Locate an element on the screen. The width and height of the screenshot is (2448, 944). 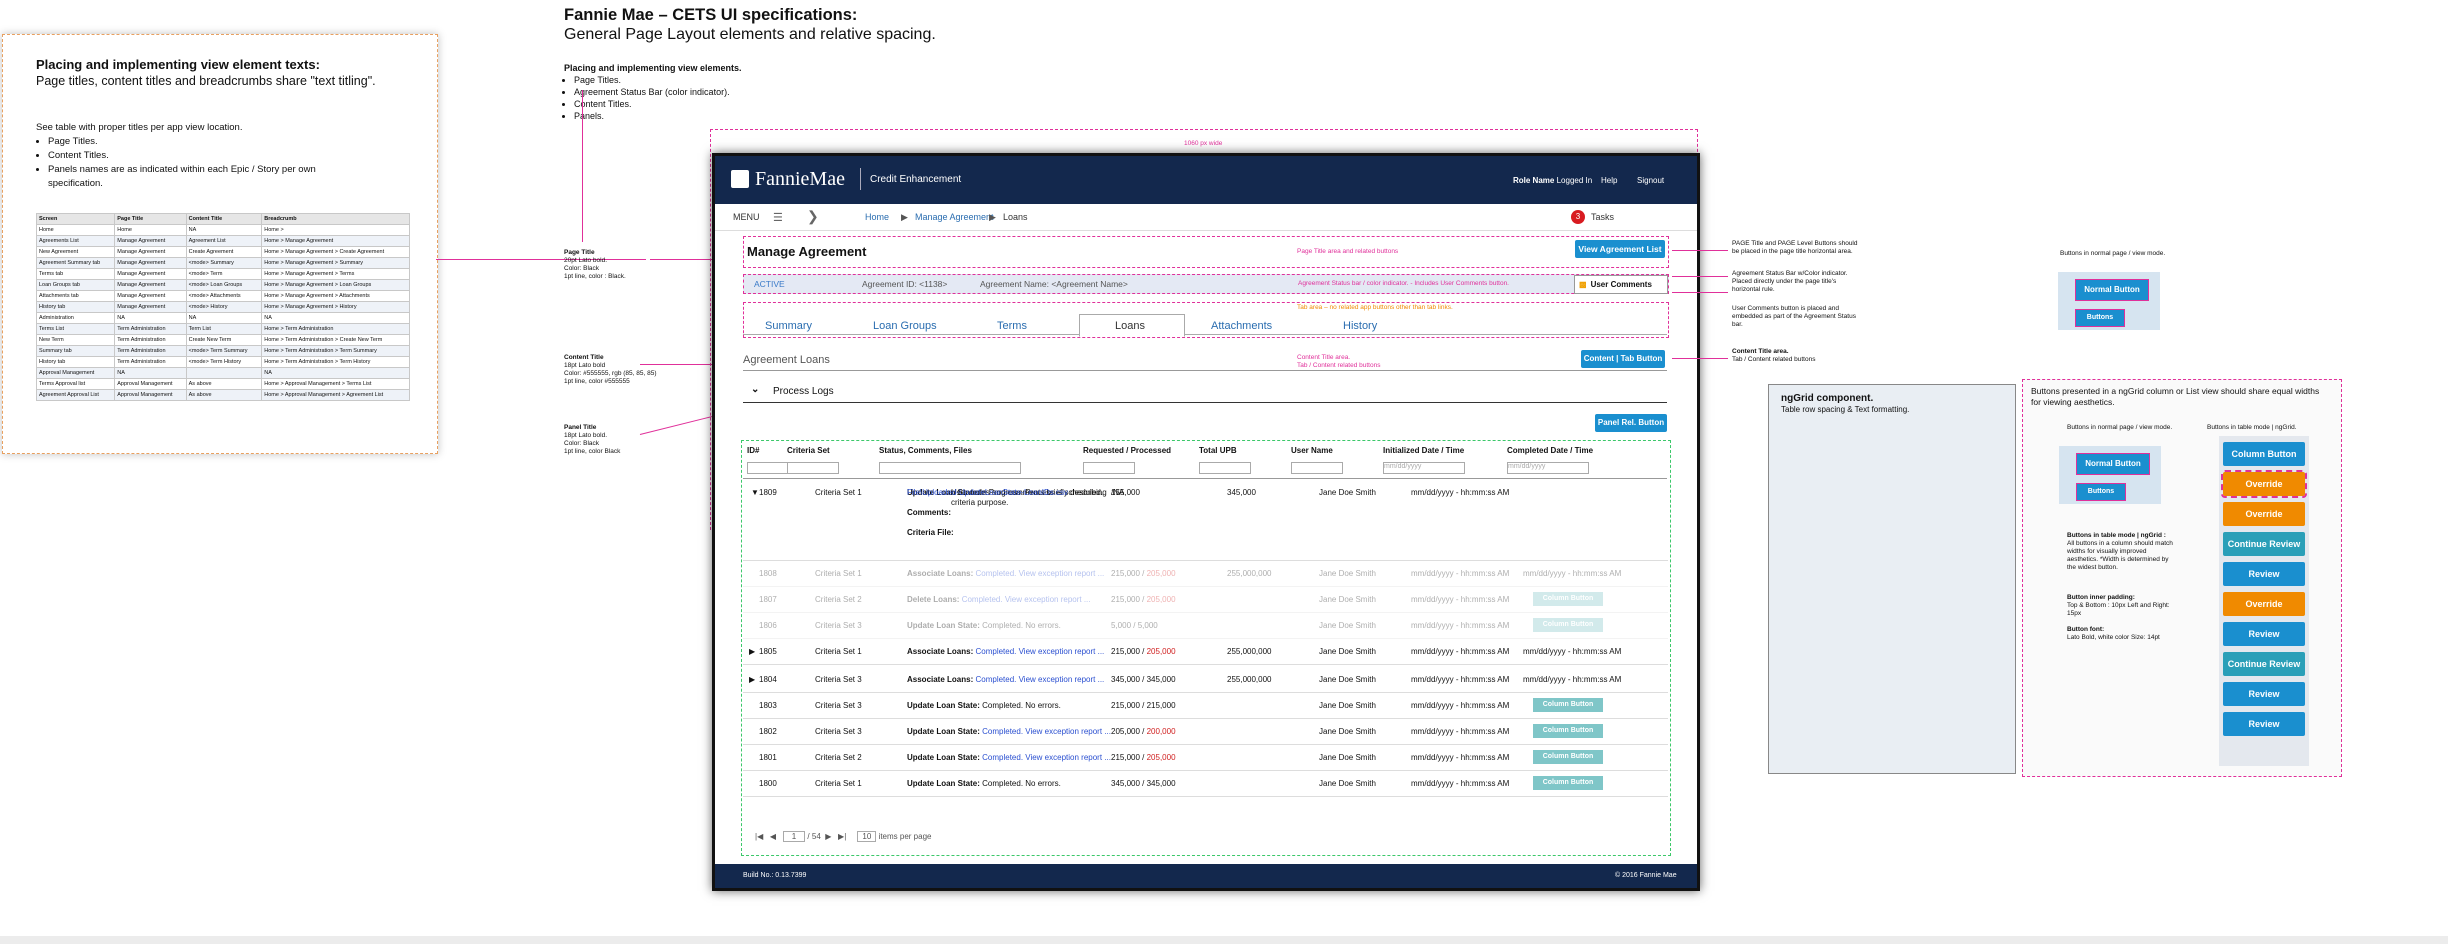
tab-loans: Loans is located at coordinates (1130, 326).